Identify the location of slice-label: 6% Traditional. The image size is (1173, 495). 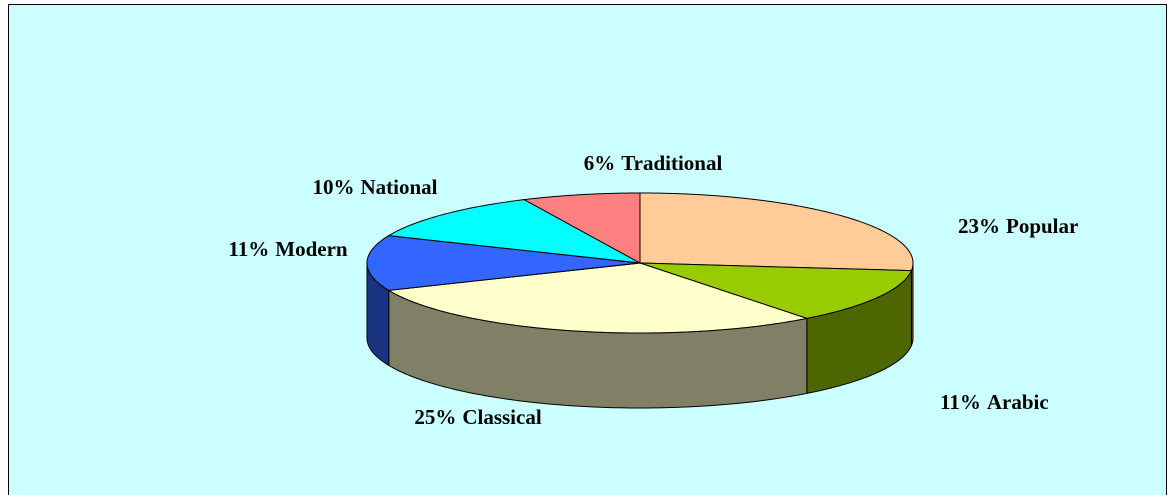
(653, 163).